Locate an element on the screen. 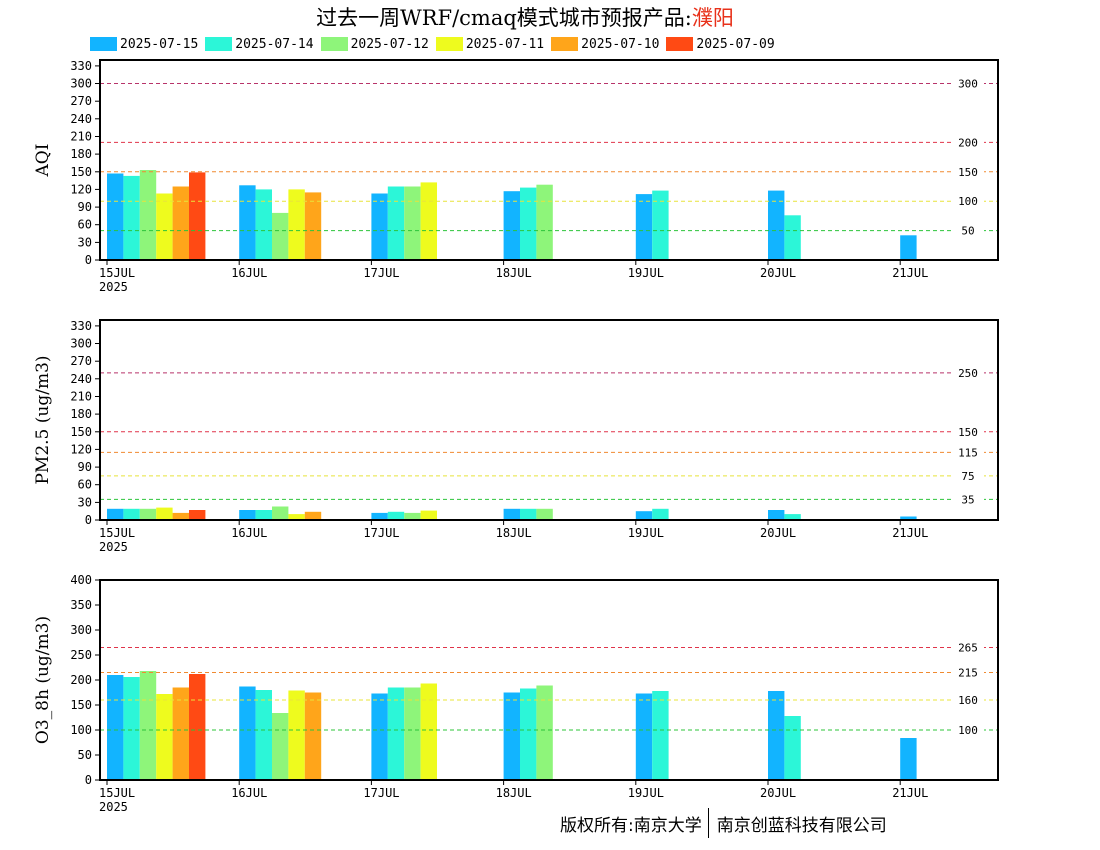 This screenshot has height=850, width=1100. y-tick-label: 0 is located at coordinates (88, 780).